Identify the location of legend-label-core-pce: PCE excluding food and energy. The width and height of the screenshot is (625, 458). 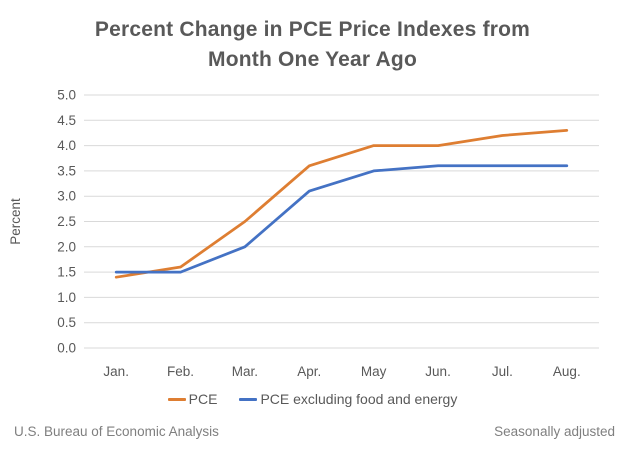
(359, 399).